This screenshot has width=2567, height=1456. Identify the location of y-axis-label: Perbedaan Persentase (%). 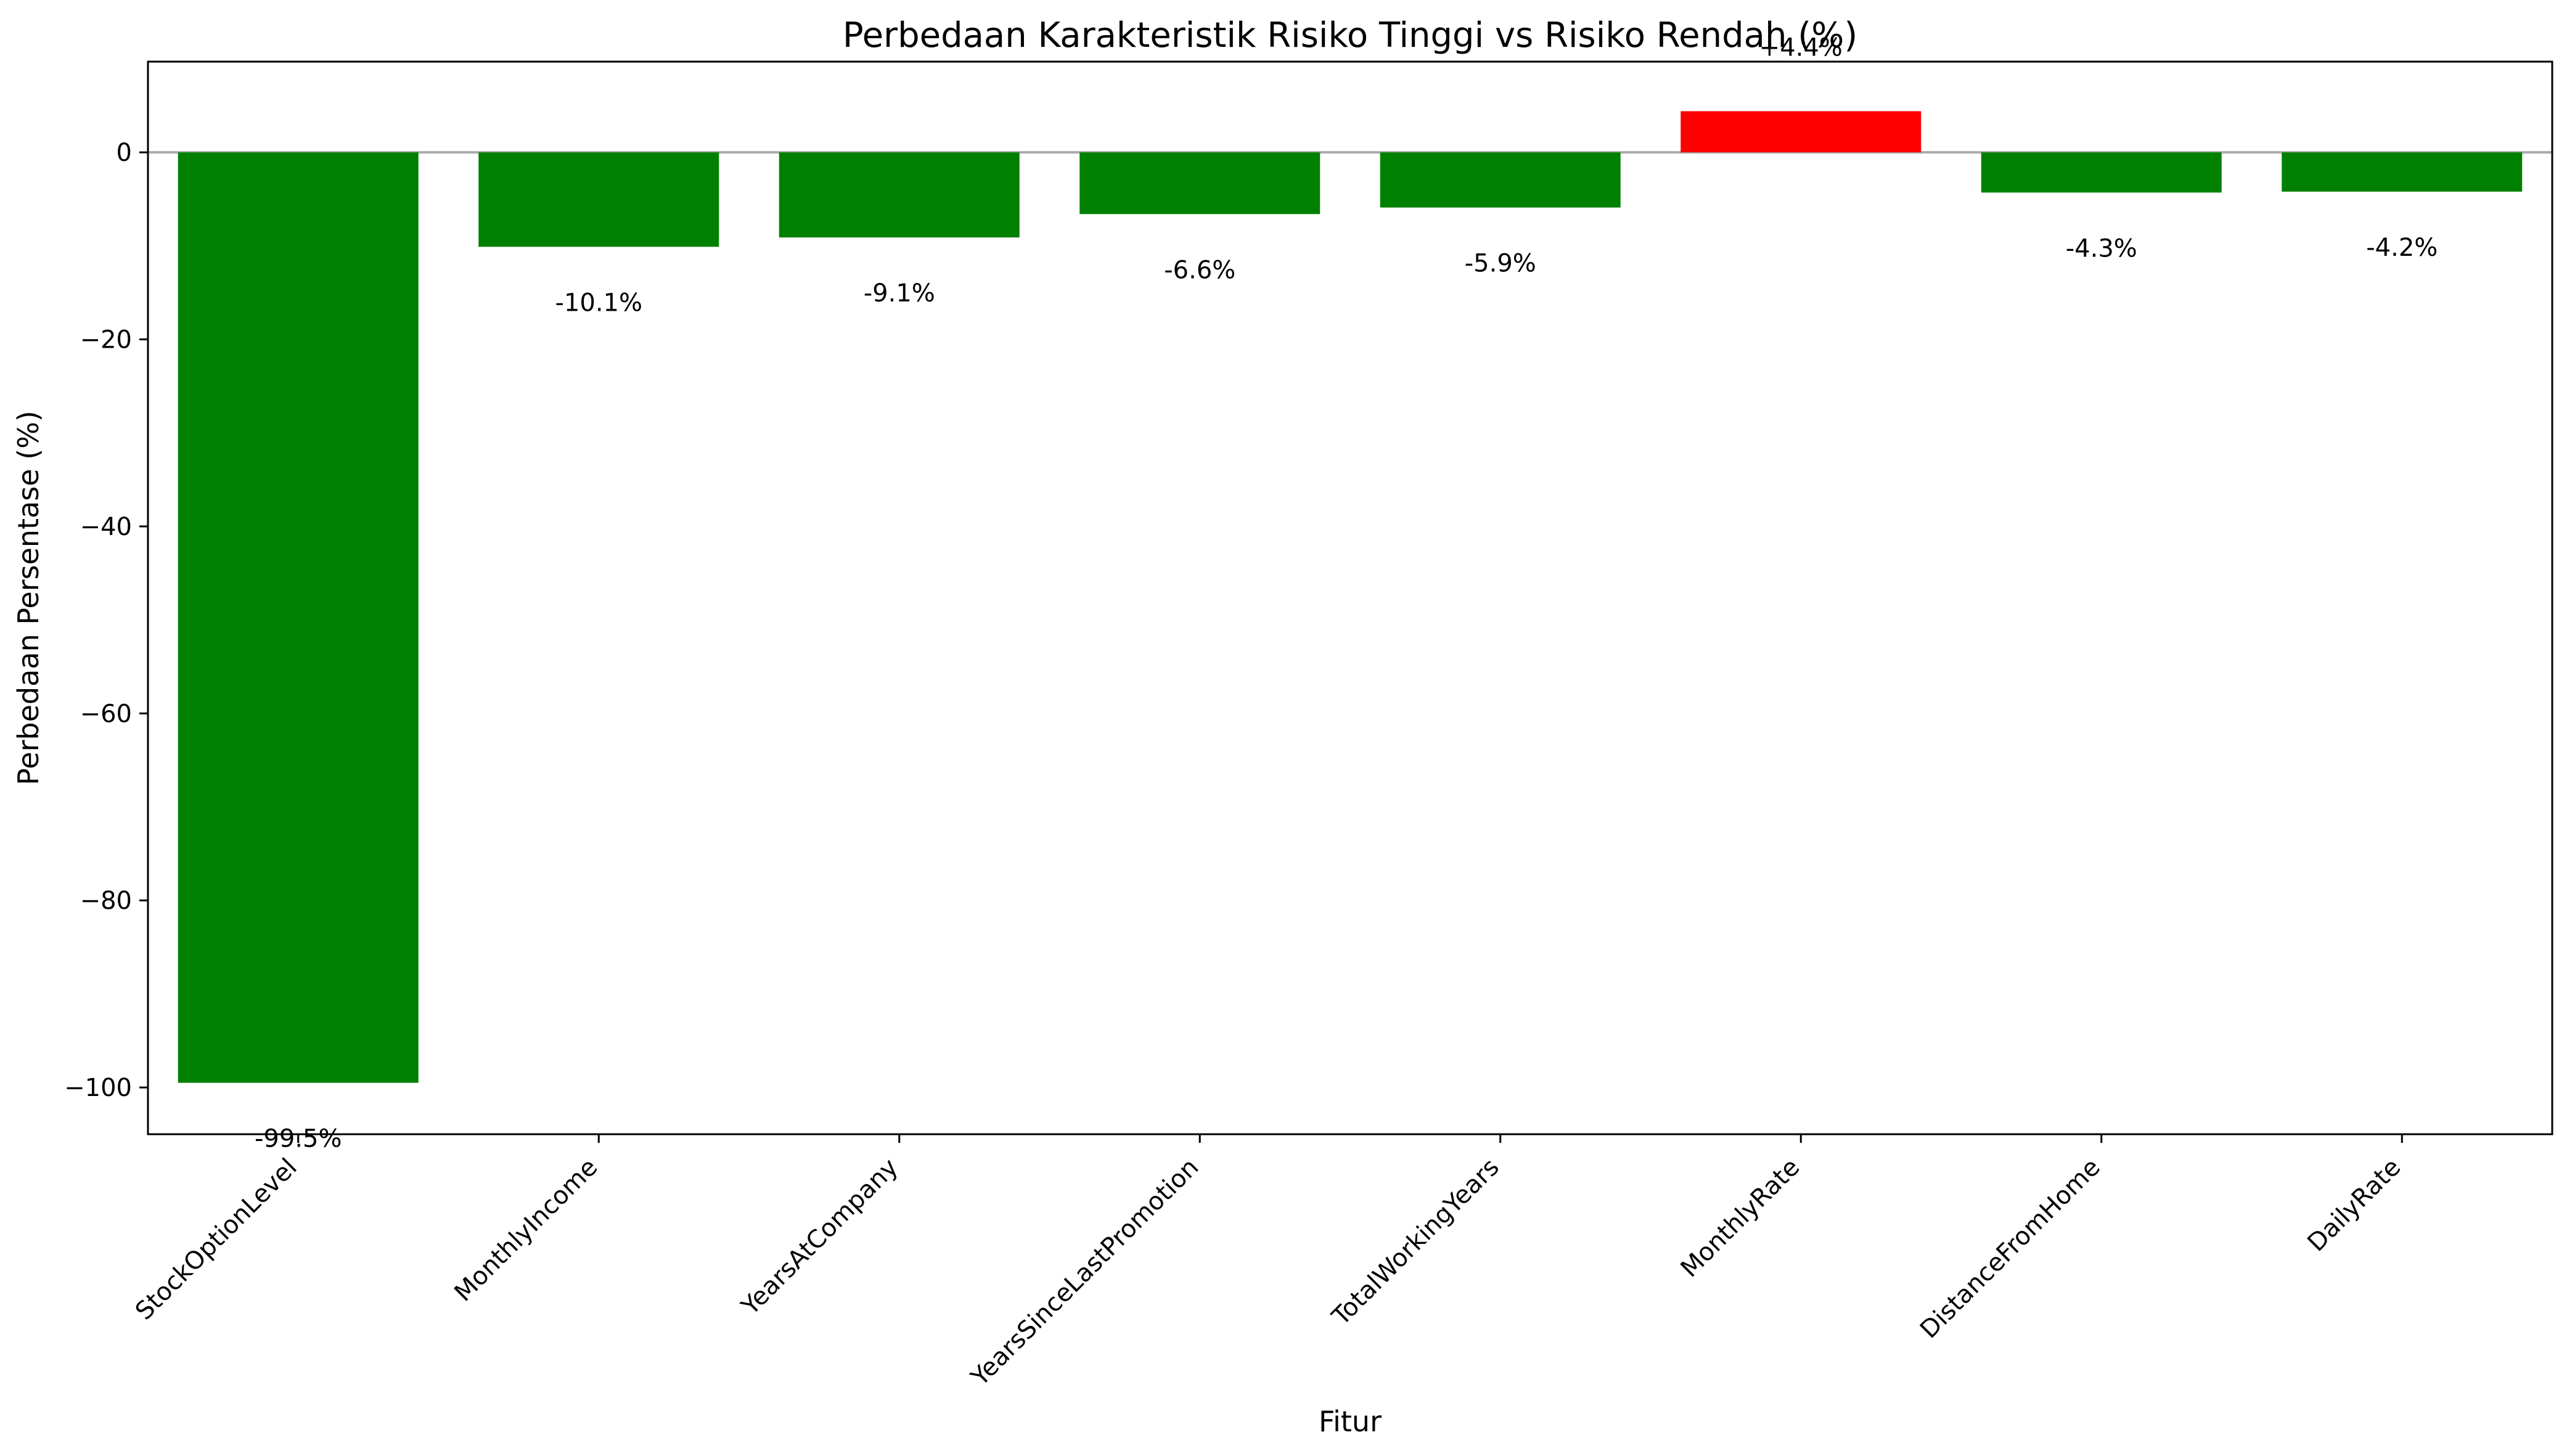
(28, 598).